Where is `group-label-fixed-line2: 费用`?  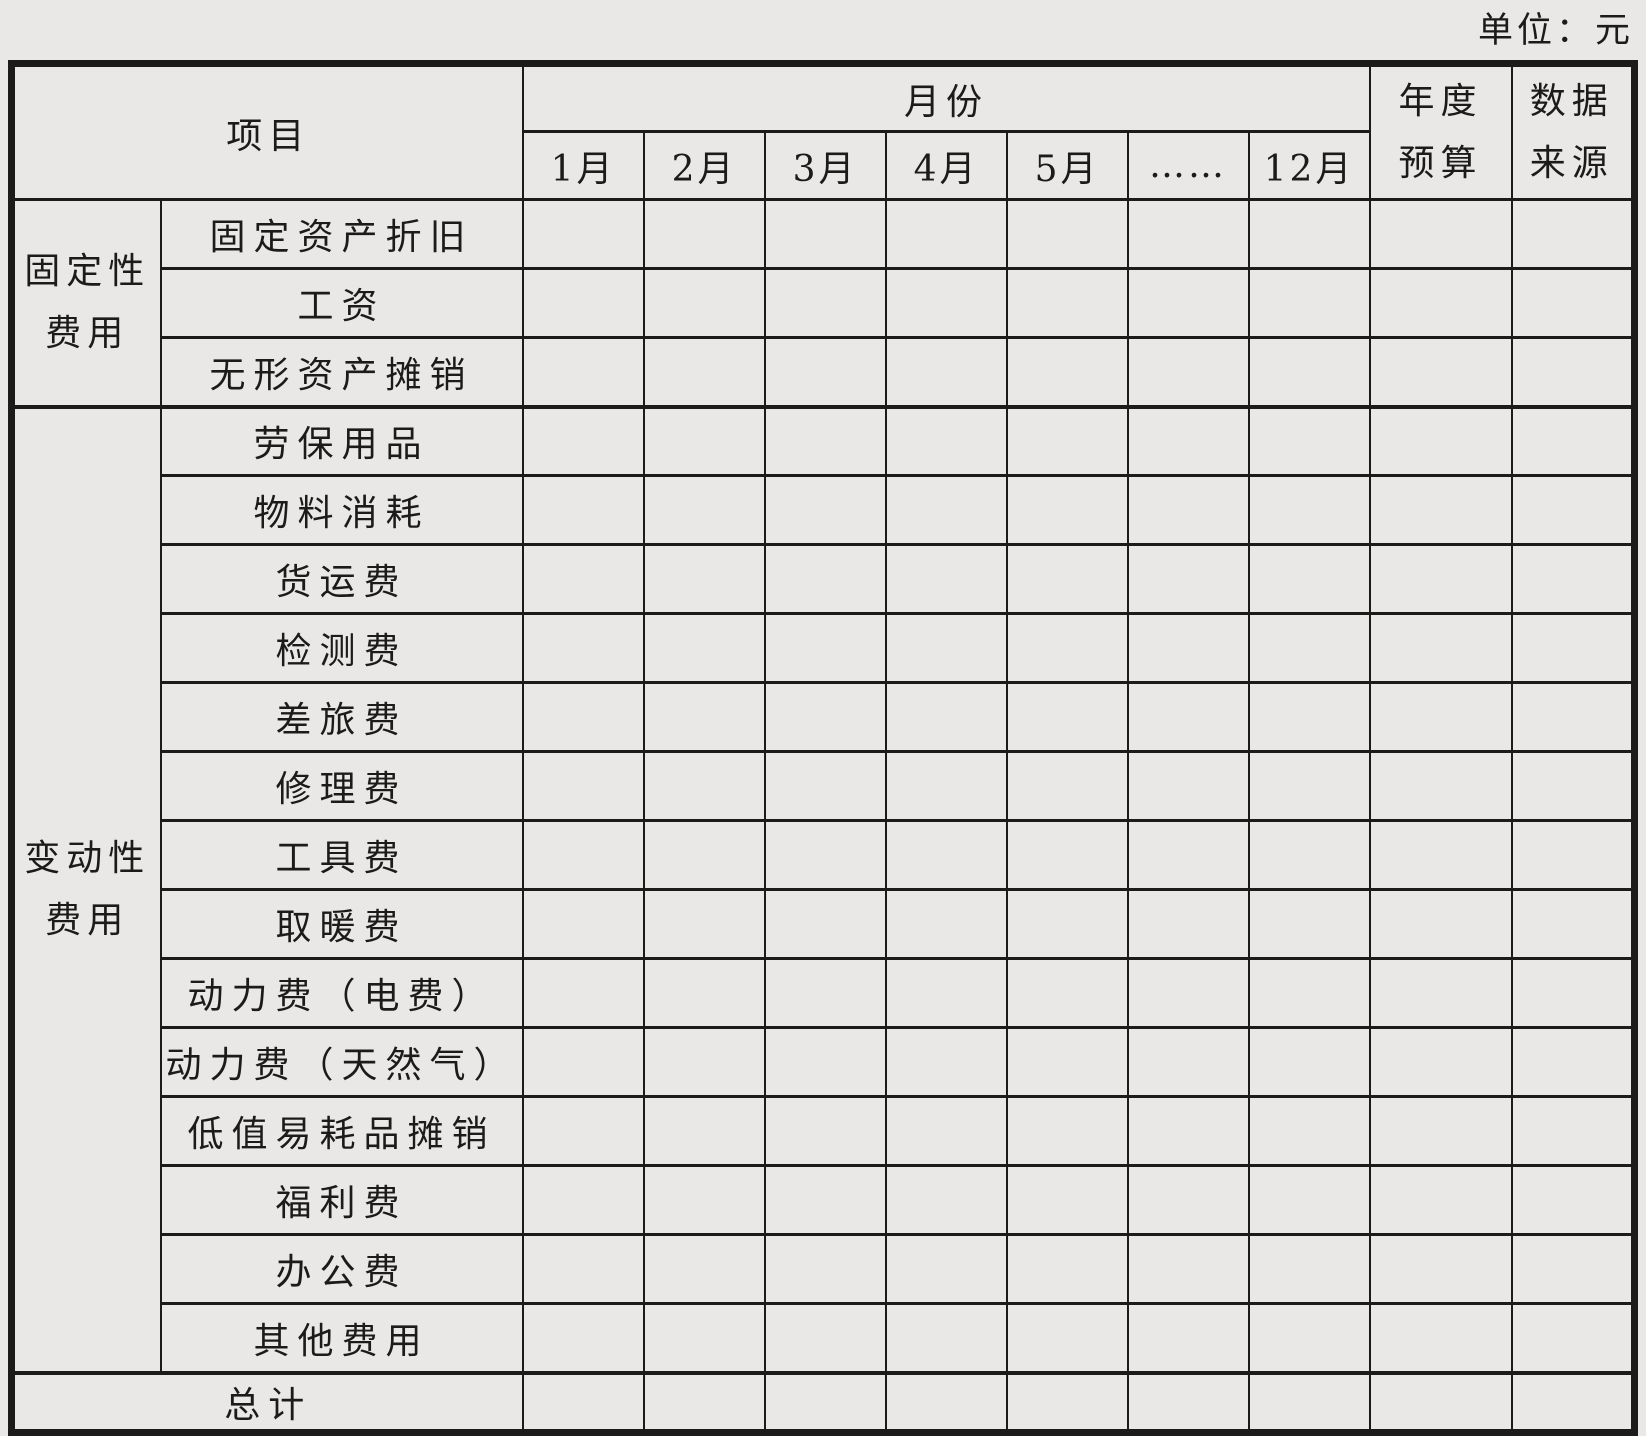 group-label-fixed-line2: 费用 is located at coordinates (87, 333).